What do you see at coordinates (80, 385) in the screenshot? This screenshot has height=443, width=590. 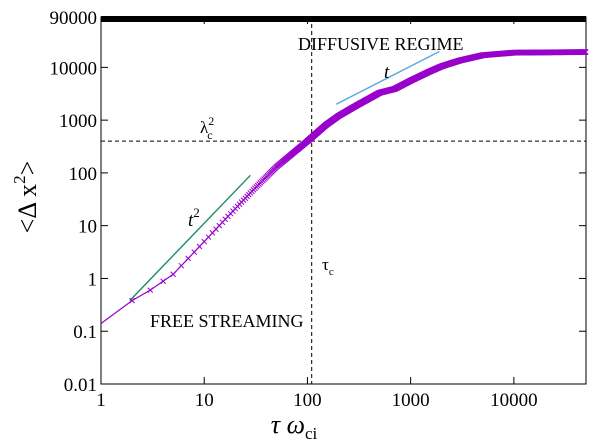 I see `y-tick-label: 0.01` at bounding box center [80, 385].